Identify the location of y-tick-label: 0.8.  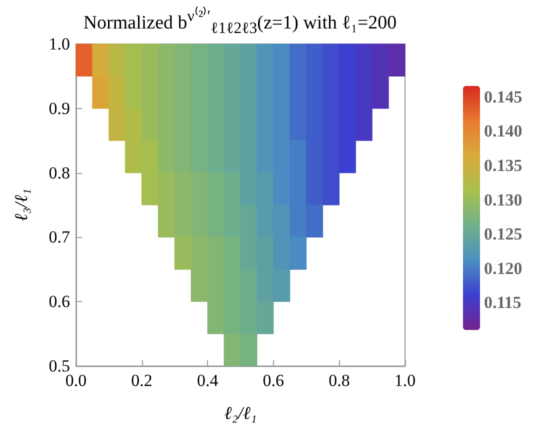
(59, 172).